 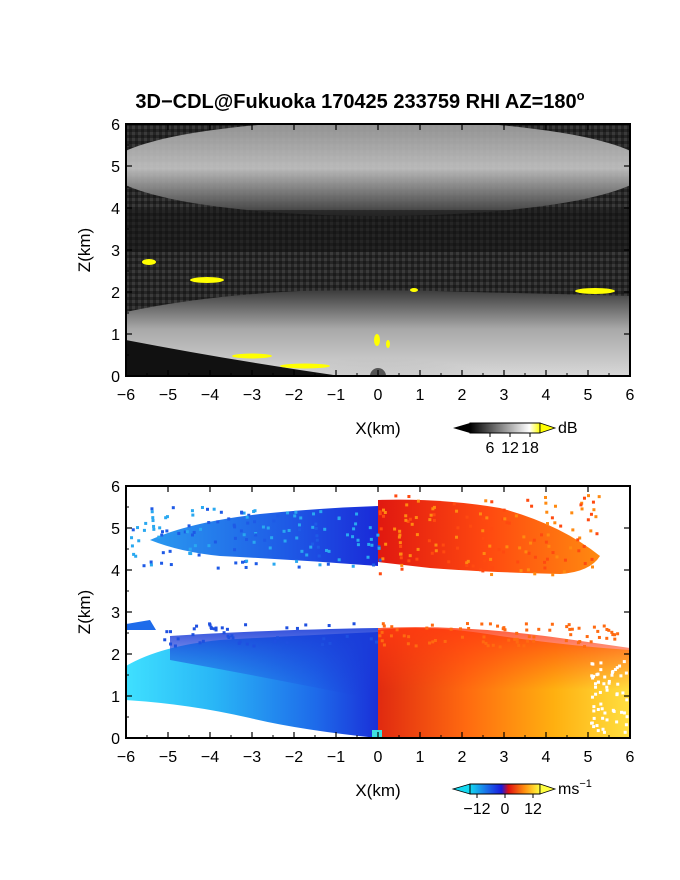 What do you see at coordinates (359, 100) in the screenshot?
I see `figure-title: 3D−CDL@Fukuoka 170425 233759 RHI AZ=180o` at bounding box center [359, 100].